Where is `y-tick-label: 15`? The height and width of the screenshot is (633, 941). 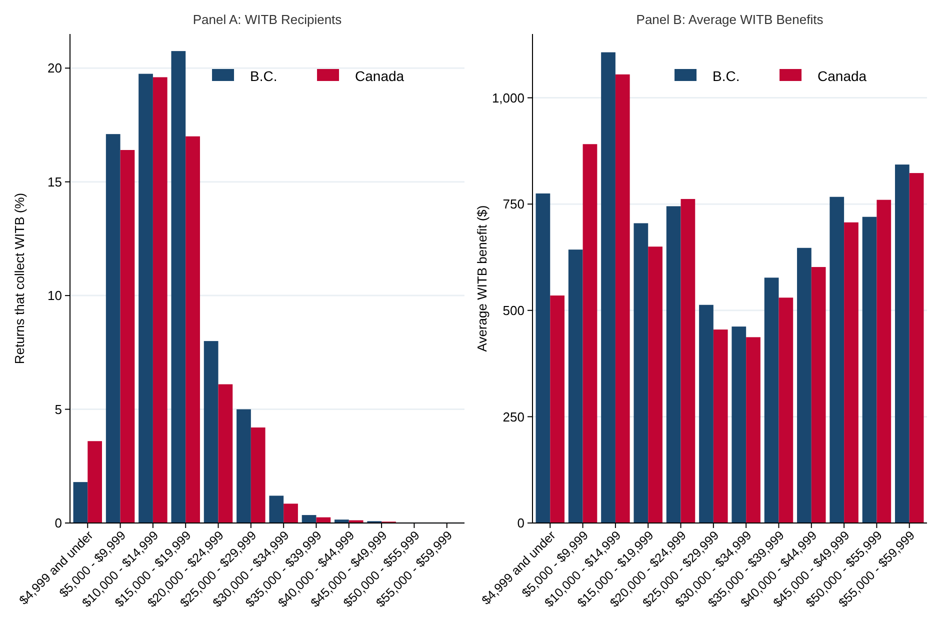
y-tick-label: 15 is located at coordinates (55, 182).